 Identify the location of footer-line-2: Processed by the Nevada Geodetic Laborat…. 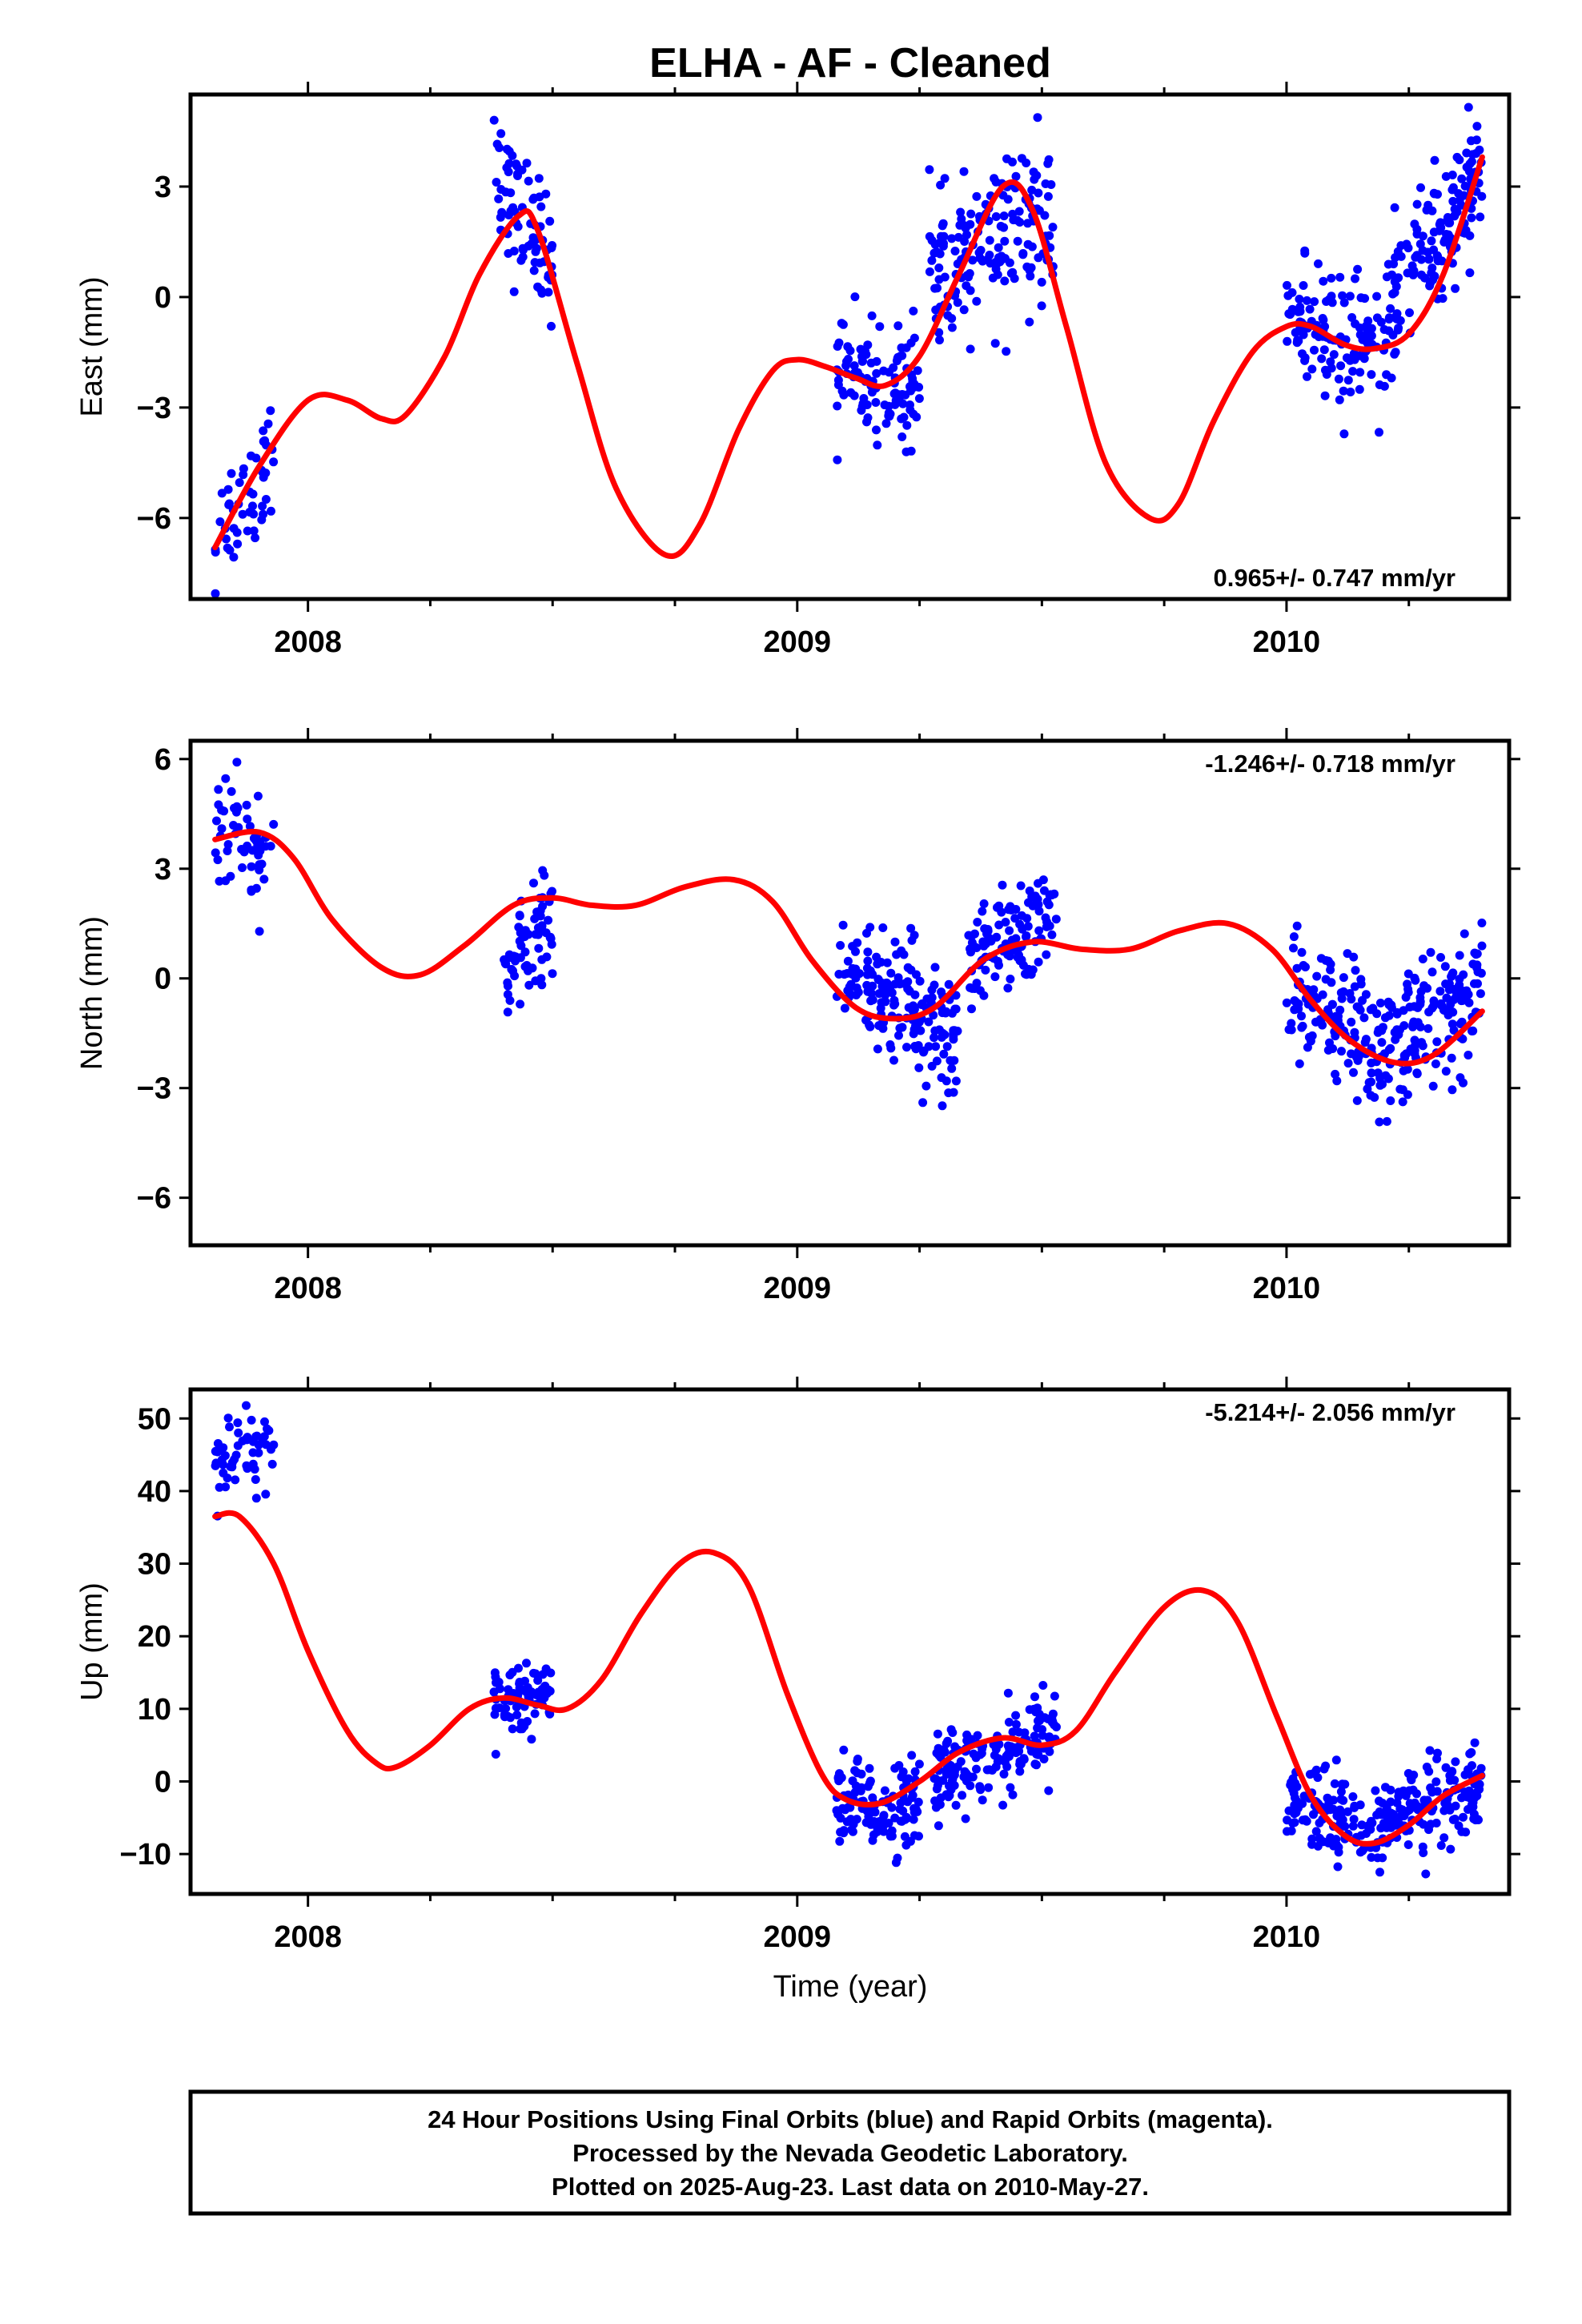
(850, 2153).